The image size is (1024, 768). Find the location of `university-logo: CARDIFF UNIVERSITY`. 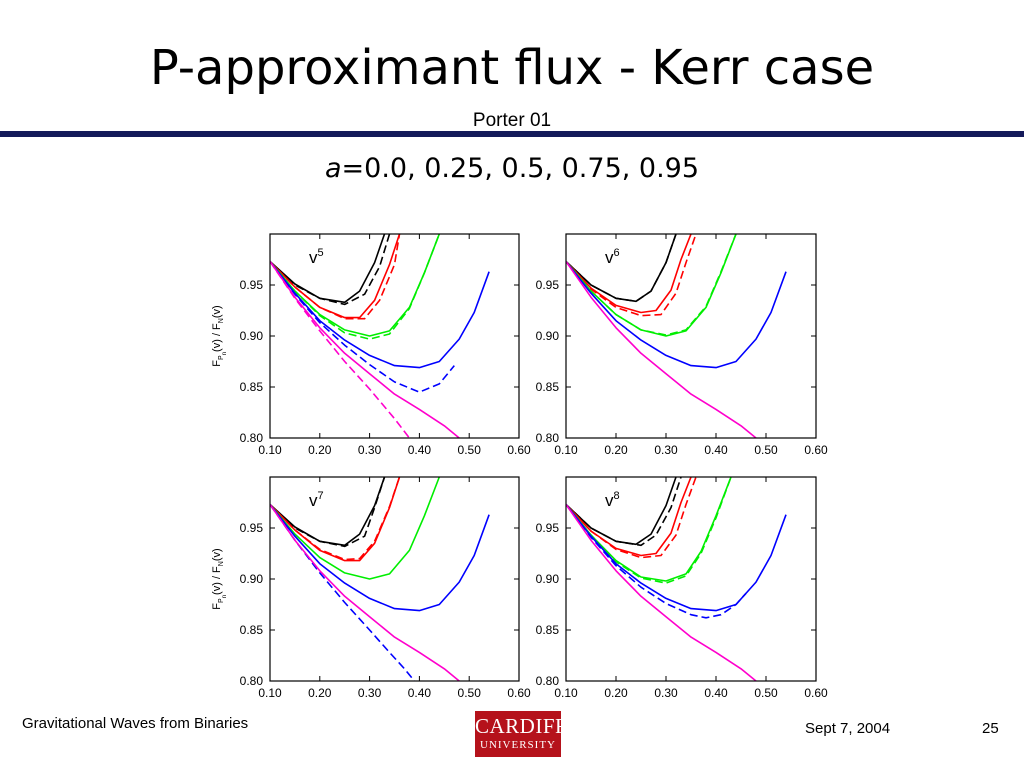

university-logo: CARDIFF UNIVERSITY is located at coordinates (521, 734).